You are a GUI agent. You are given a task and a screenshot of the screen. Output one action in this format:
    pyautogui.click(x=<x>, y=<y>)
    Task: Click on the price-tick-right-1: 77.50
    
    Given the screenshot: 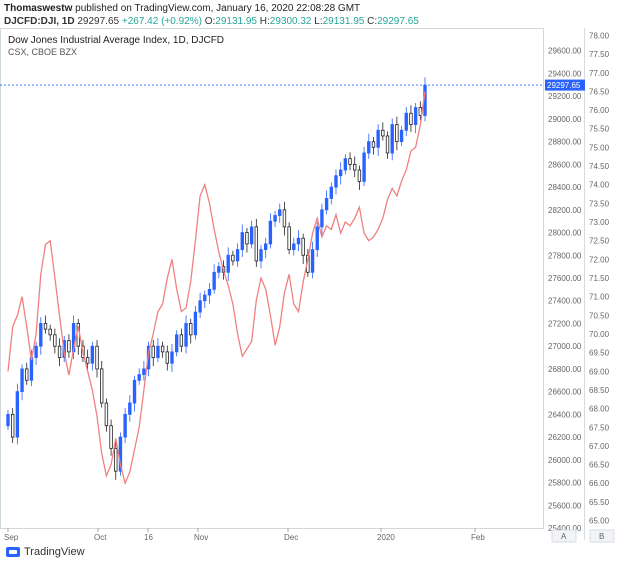 What is the action you would take?
    pyautogui.click(x=599, y=54)
    